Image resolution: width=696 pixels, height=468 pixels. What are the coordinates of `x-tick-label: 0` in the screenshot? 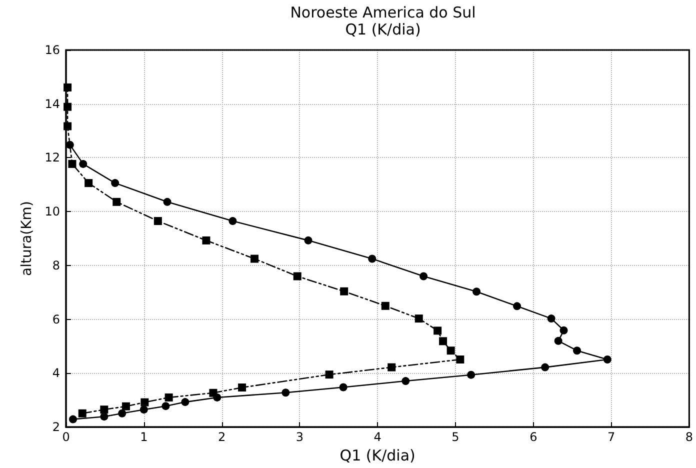 It's located at (66, 437).